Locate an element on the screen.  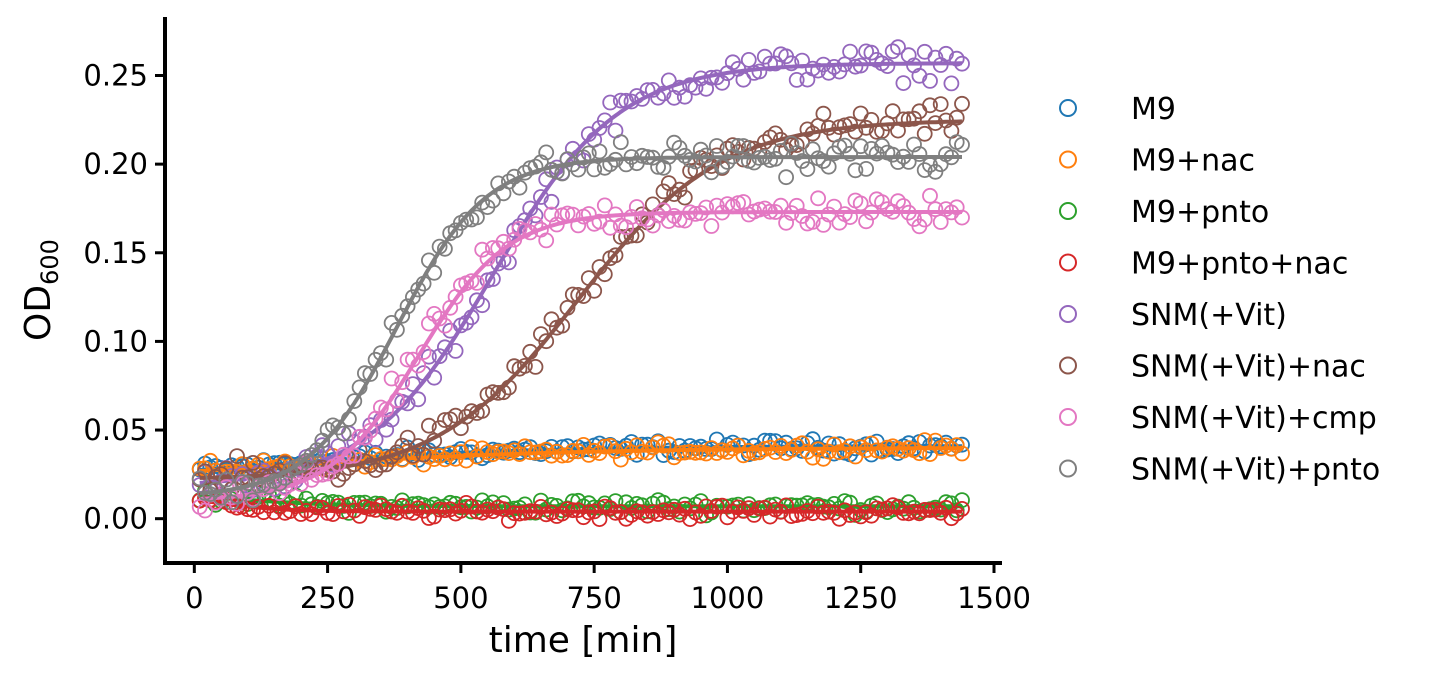
legend-label: M9 is located at coordinates (1153, 109).